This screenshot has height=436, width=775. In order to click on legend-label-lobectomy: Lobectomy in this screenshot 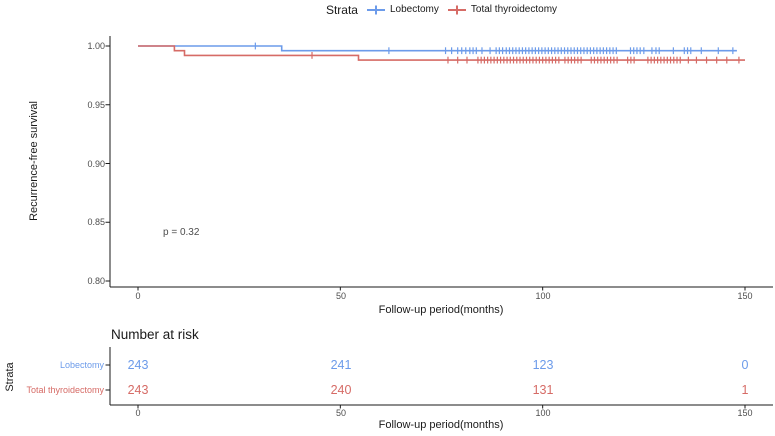, I will do `click(414, 9)`.